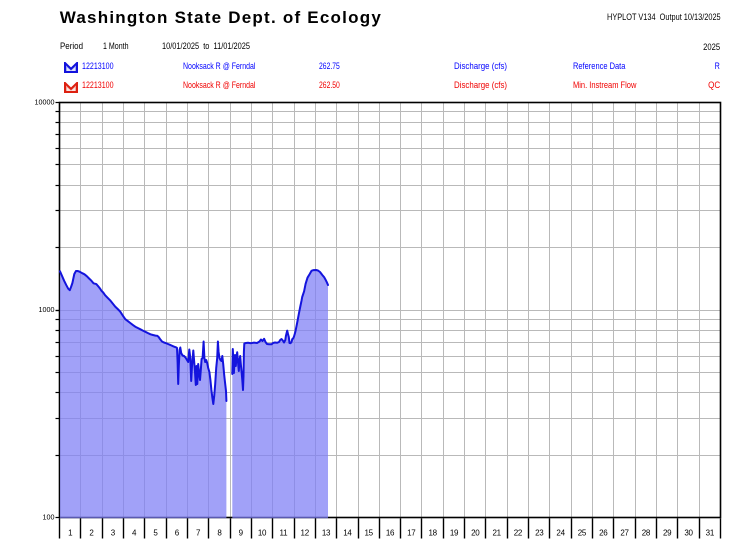 The width and height of the screenshot is (740, 555). What do you see at coordinates (518, 533) in the screenshot?
I see `svg-text: 22` at bounding box center [518, 533].